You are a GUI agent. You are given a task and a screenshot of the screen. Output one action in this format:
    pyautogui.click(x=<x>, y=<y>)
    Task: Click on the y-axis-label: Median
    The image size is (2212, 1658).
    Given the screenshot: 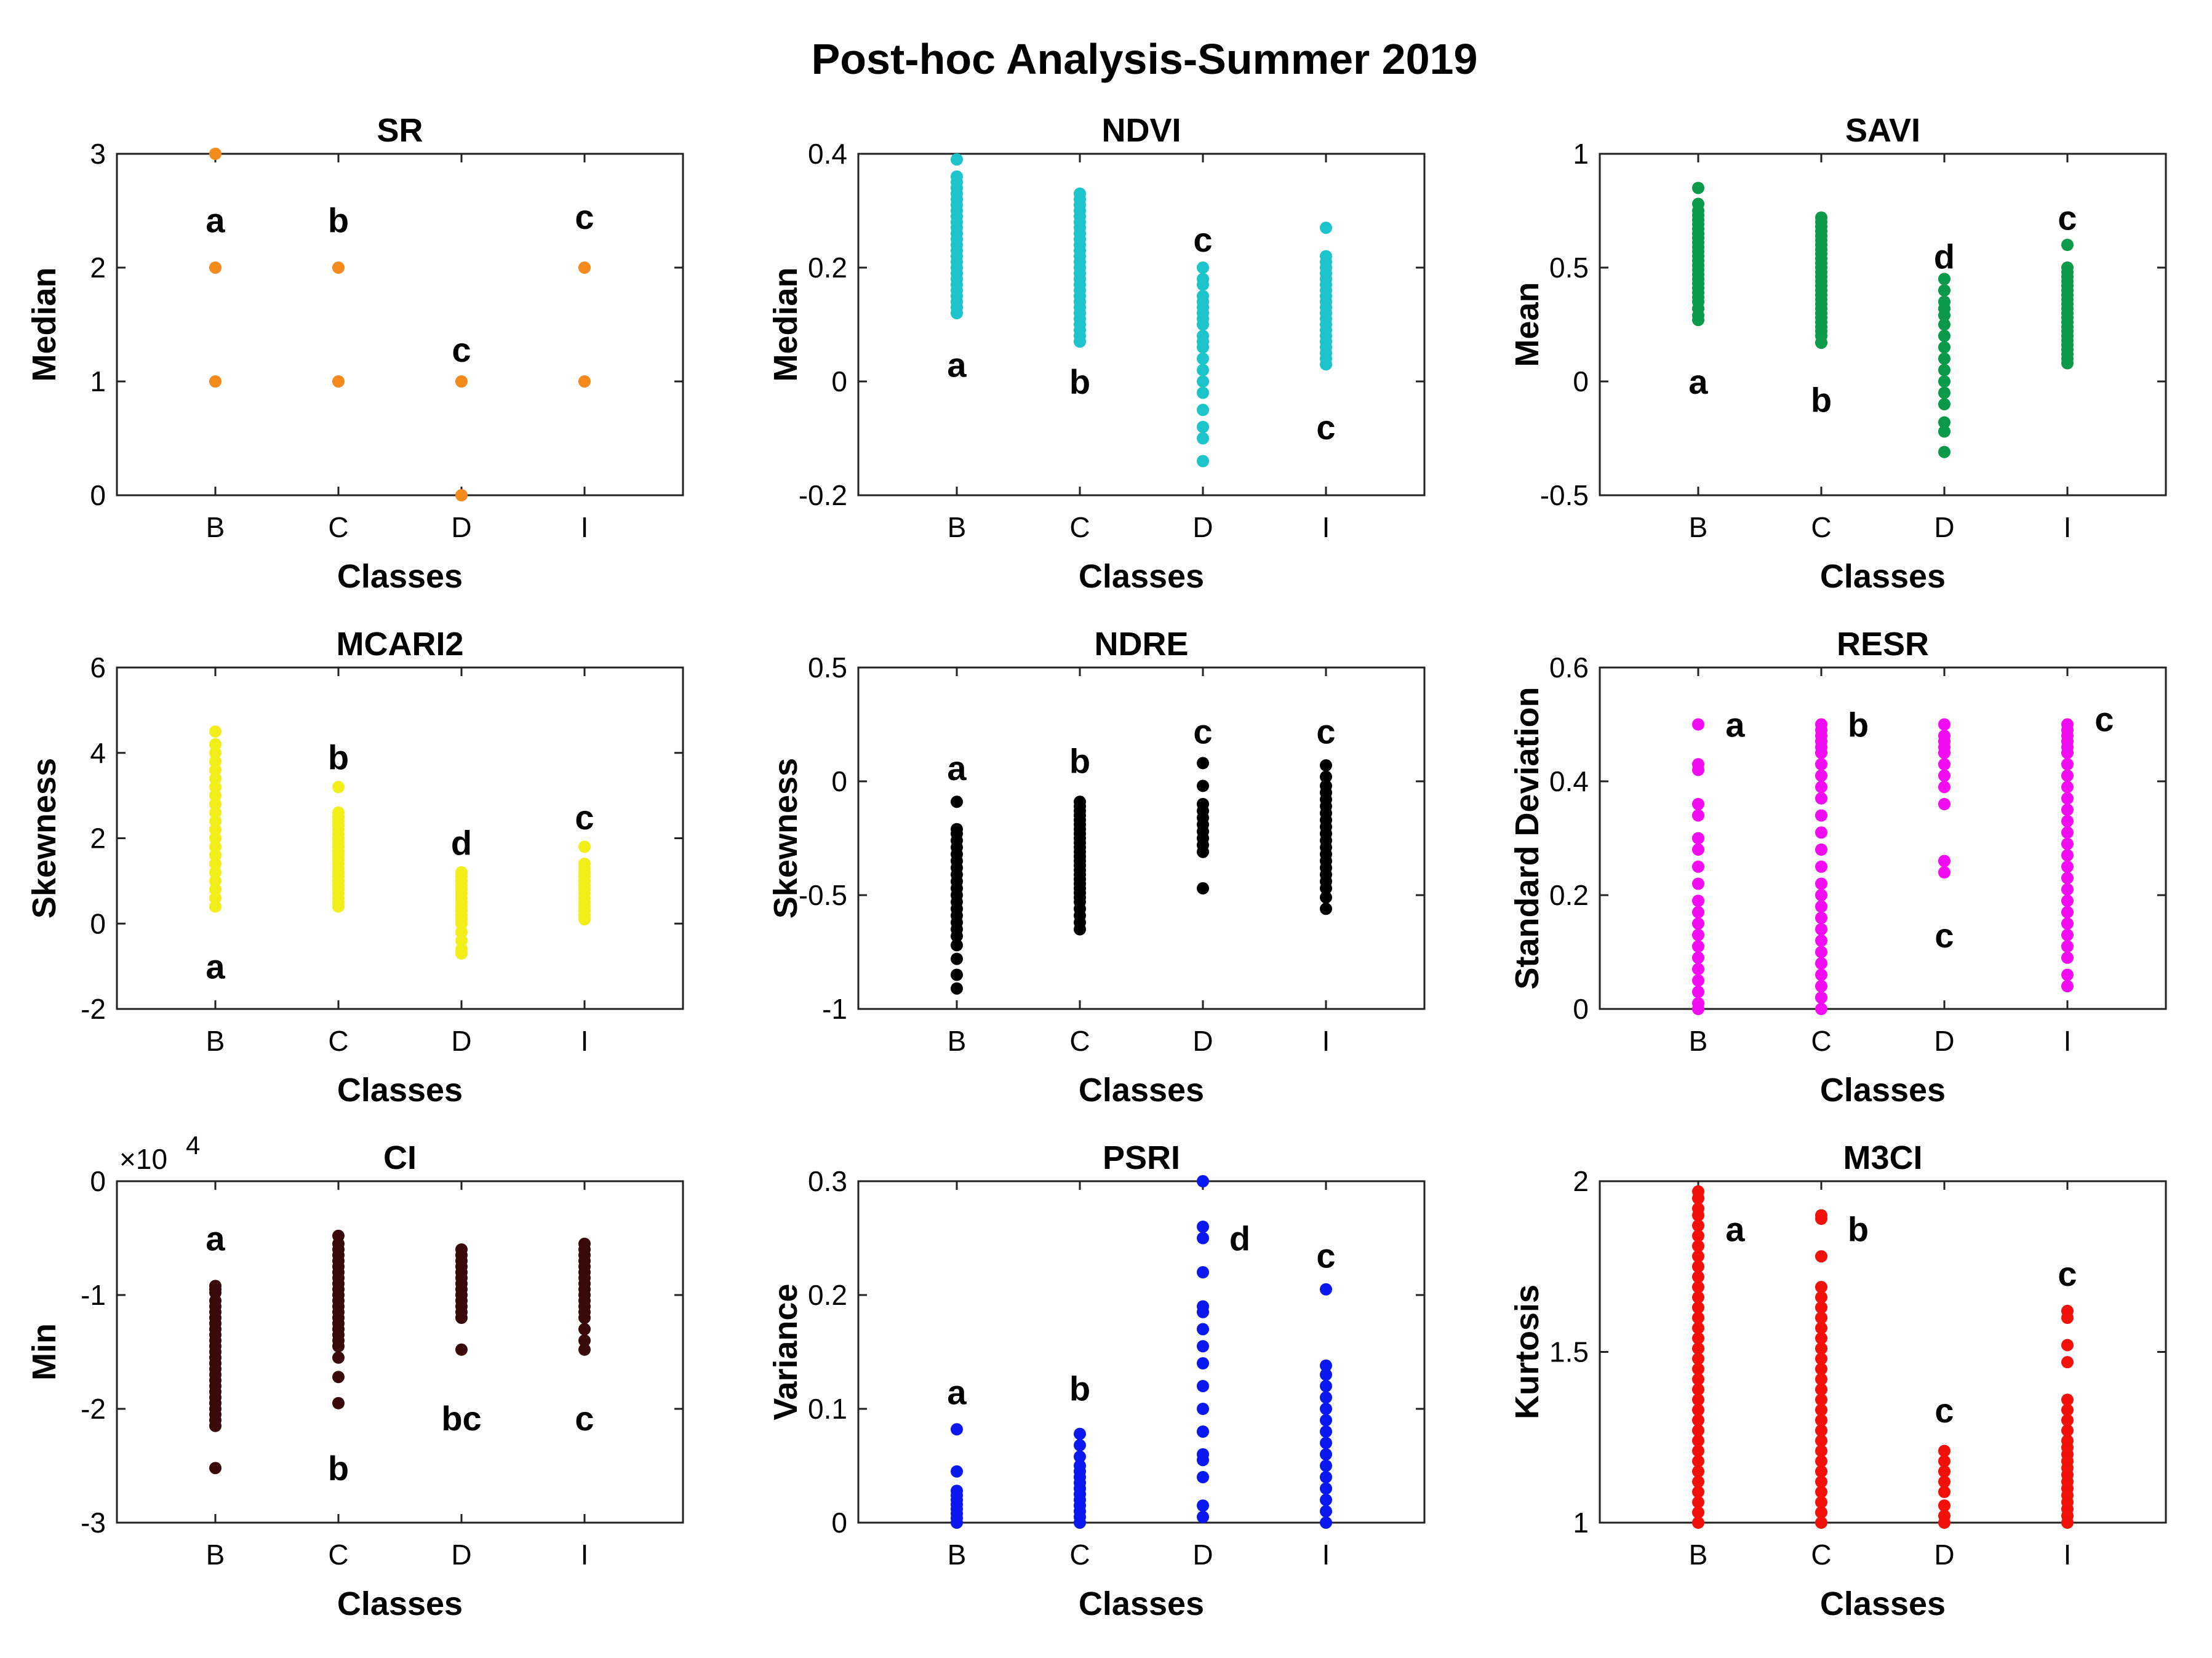 What is the action you would take?
    pyautogui.click(x=44, y=324)
    